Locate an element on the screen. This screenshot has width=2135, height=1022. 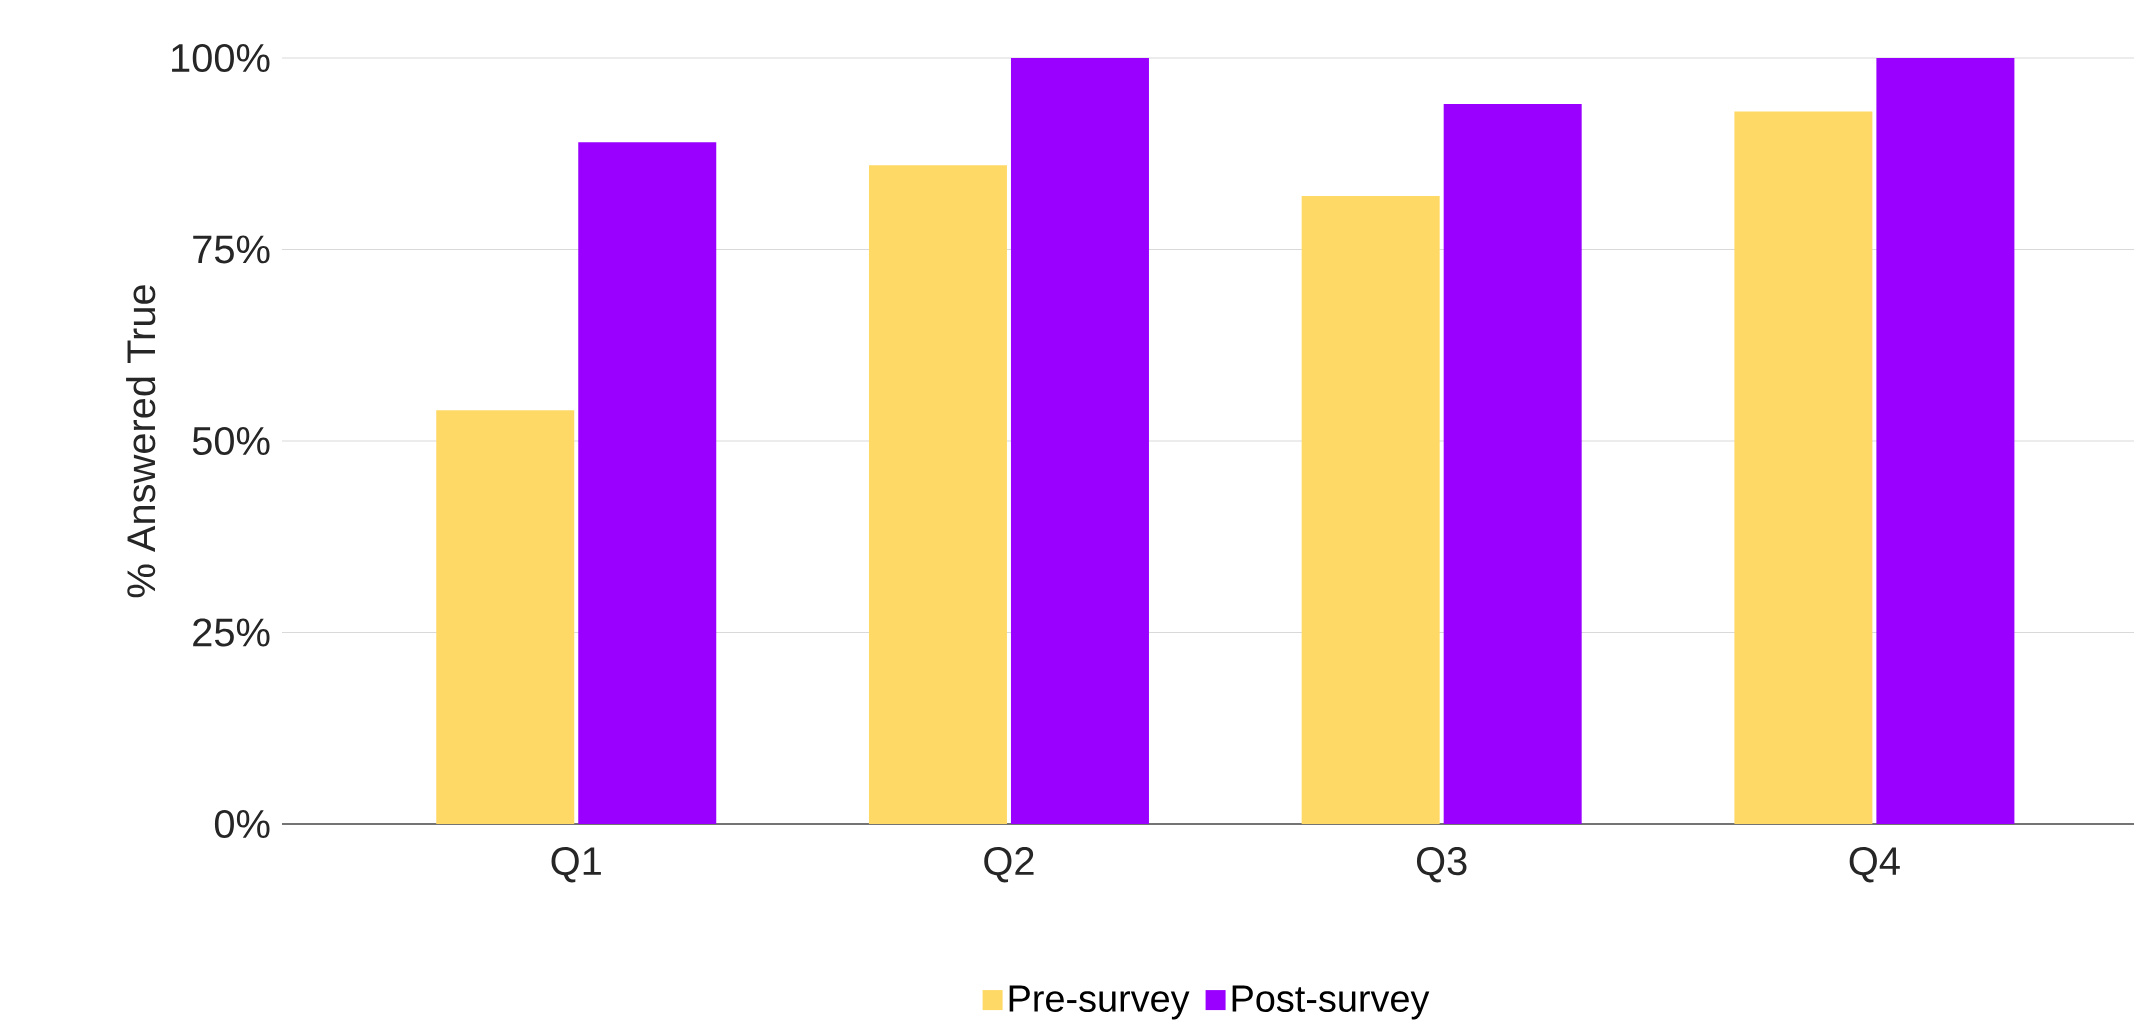
x-tick-label: Q3 is located at coordinates (1441, 865).